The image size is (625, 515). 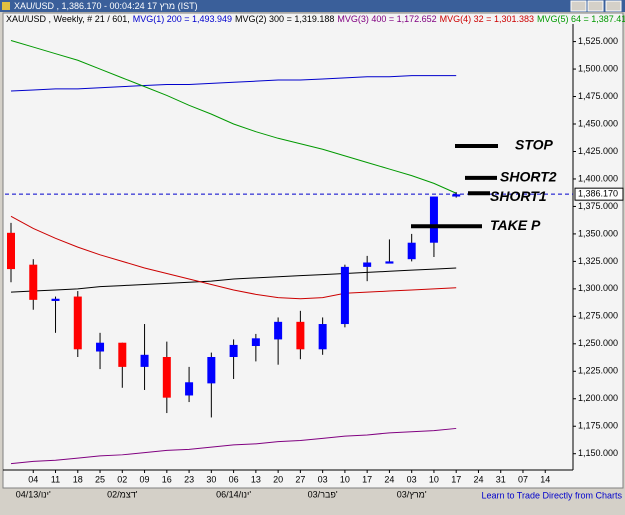 I want to click on x-tick-label: 02, so click(x=122, y=479).